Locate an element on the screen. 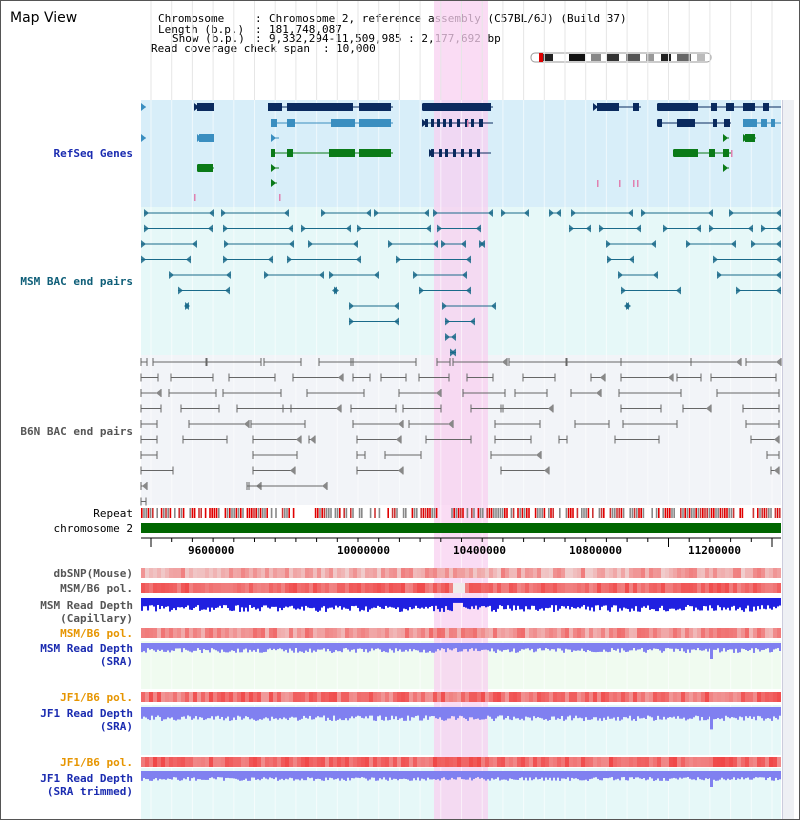  track-label-dbsnp: dbSNP(Mouse) is located at coordinates (93, 573).